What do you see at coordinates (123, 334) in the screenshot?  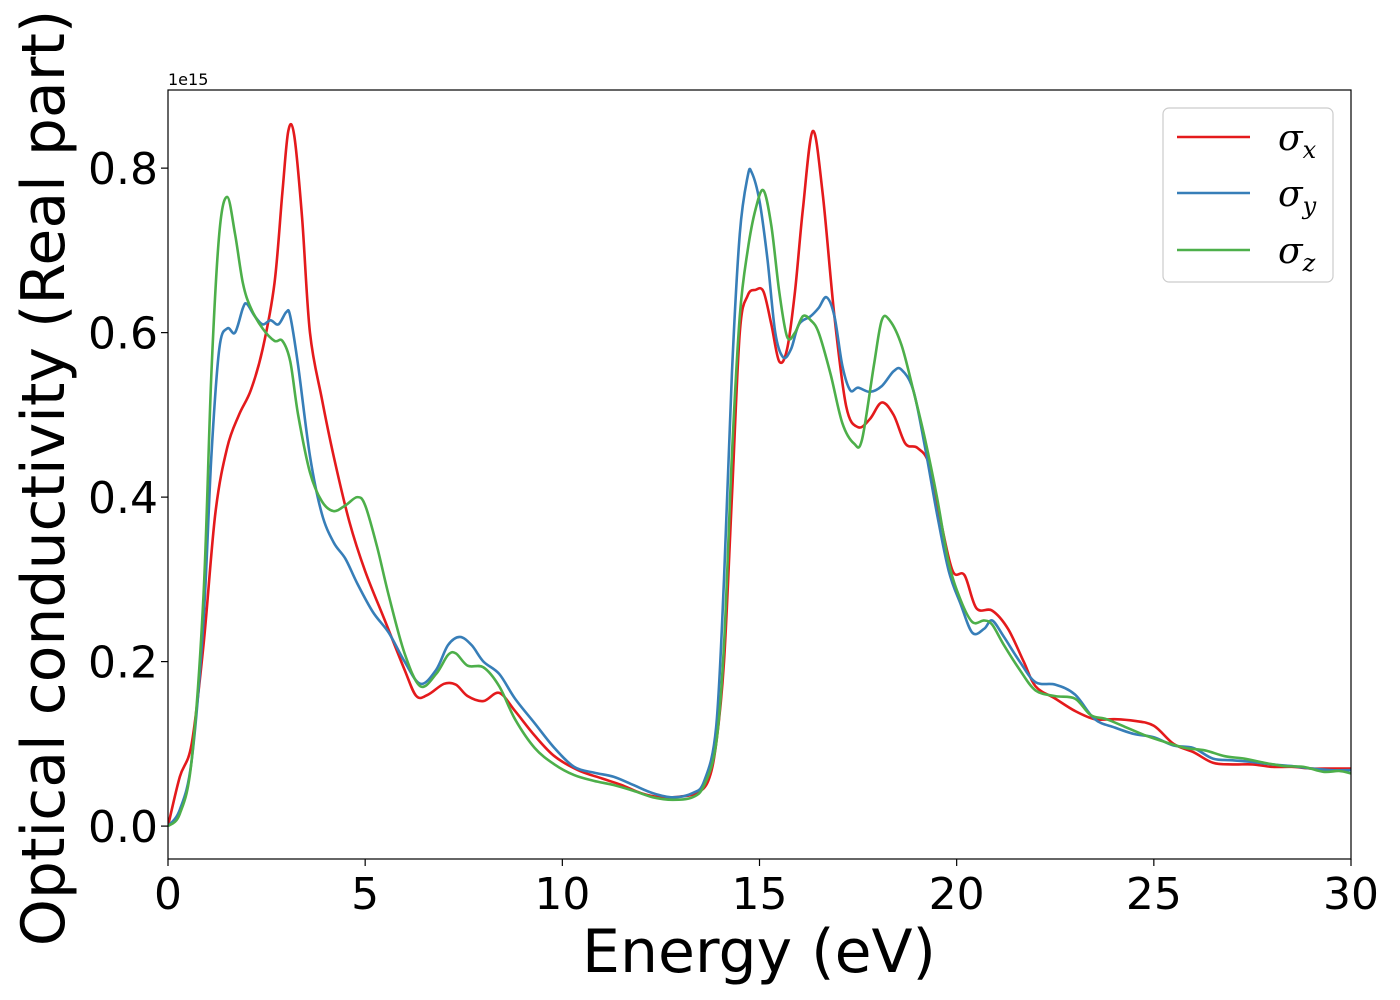 I see `y-tick-label: 0.6` at bounding box center [123, 334].